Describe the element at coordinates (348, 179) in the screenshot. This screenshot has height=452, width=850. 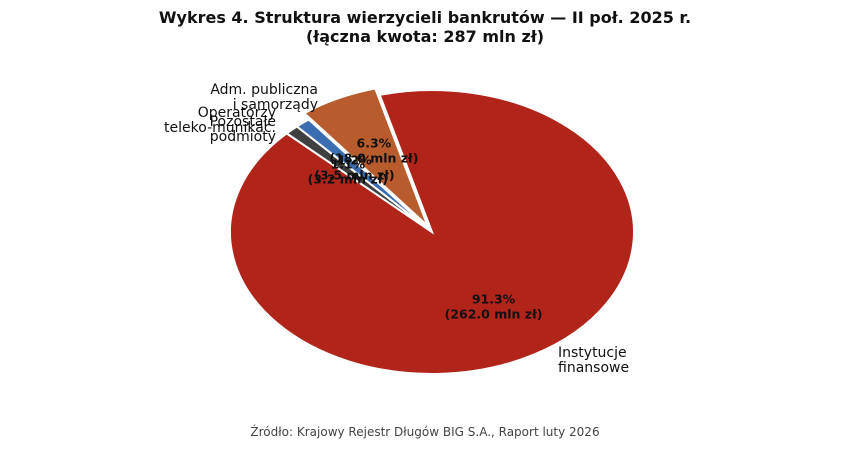
I see `slice-amount-label: (3.2 mln zł)` at that location.